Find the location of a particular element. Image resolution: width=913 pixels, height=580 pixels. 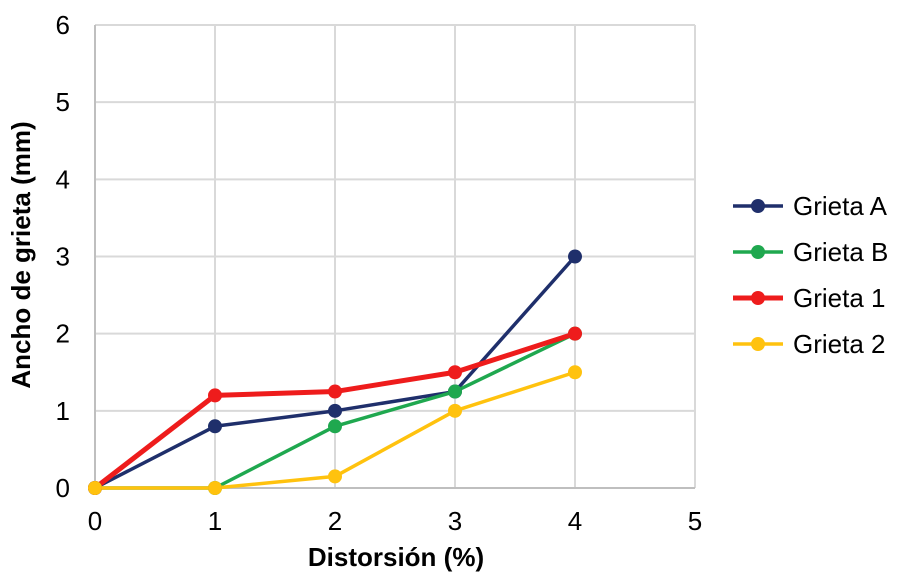

y-tick-label: 0 is located at coordinates (63, 488).